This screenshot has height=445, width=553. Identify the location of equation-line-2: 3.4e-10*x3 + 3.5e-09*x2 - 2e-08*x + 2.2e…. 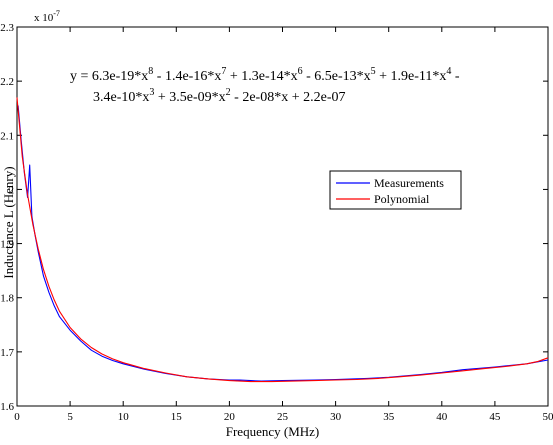
(219, 96).